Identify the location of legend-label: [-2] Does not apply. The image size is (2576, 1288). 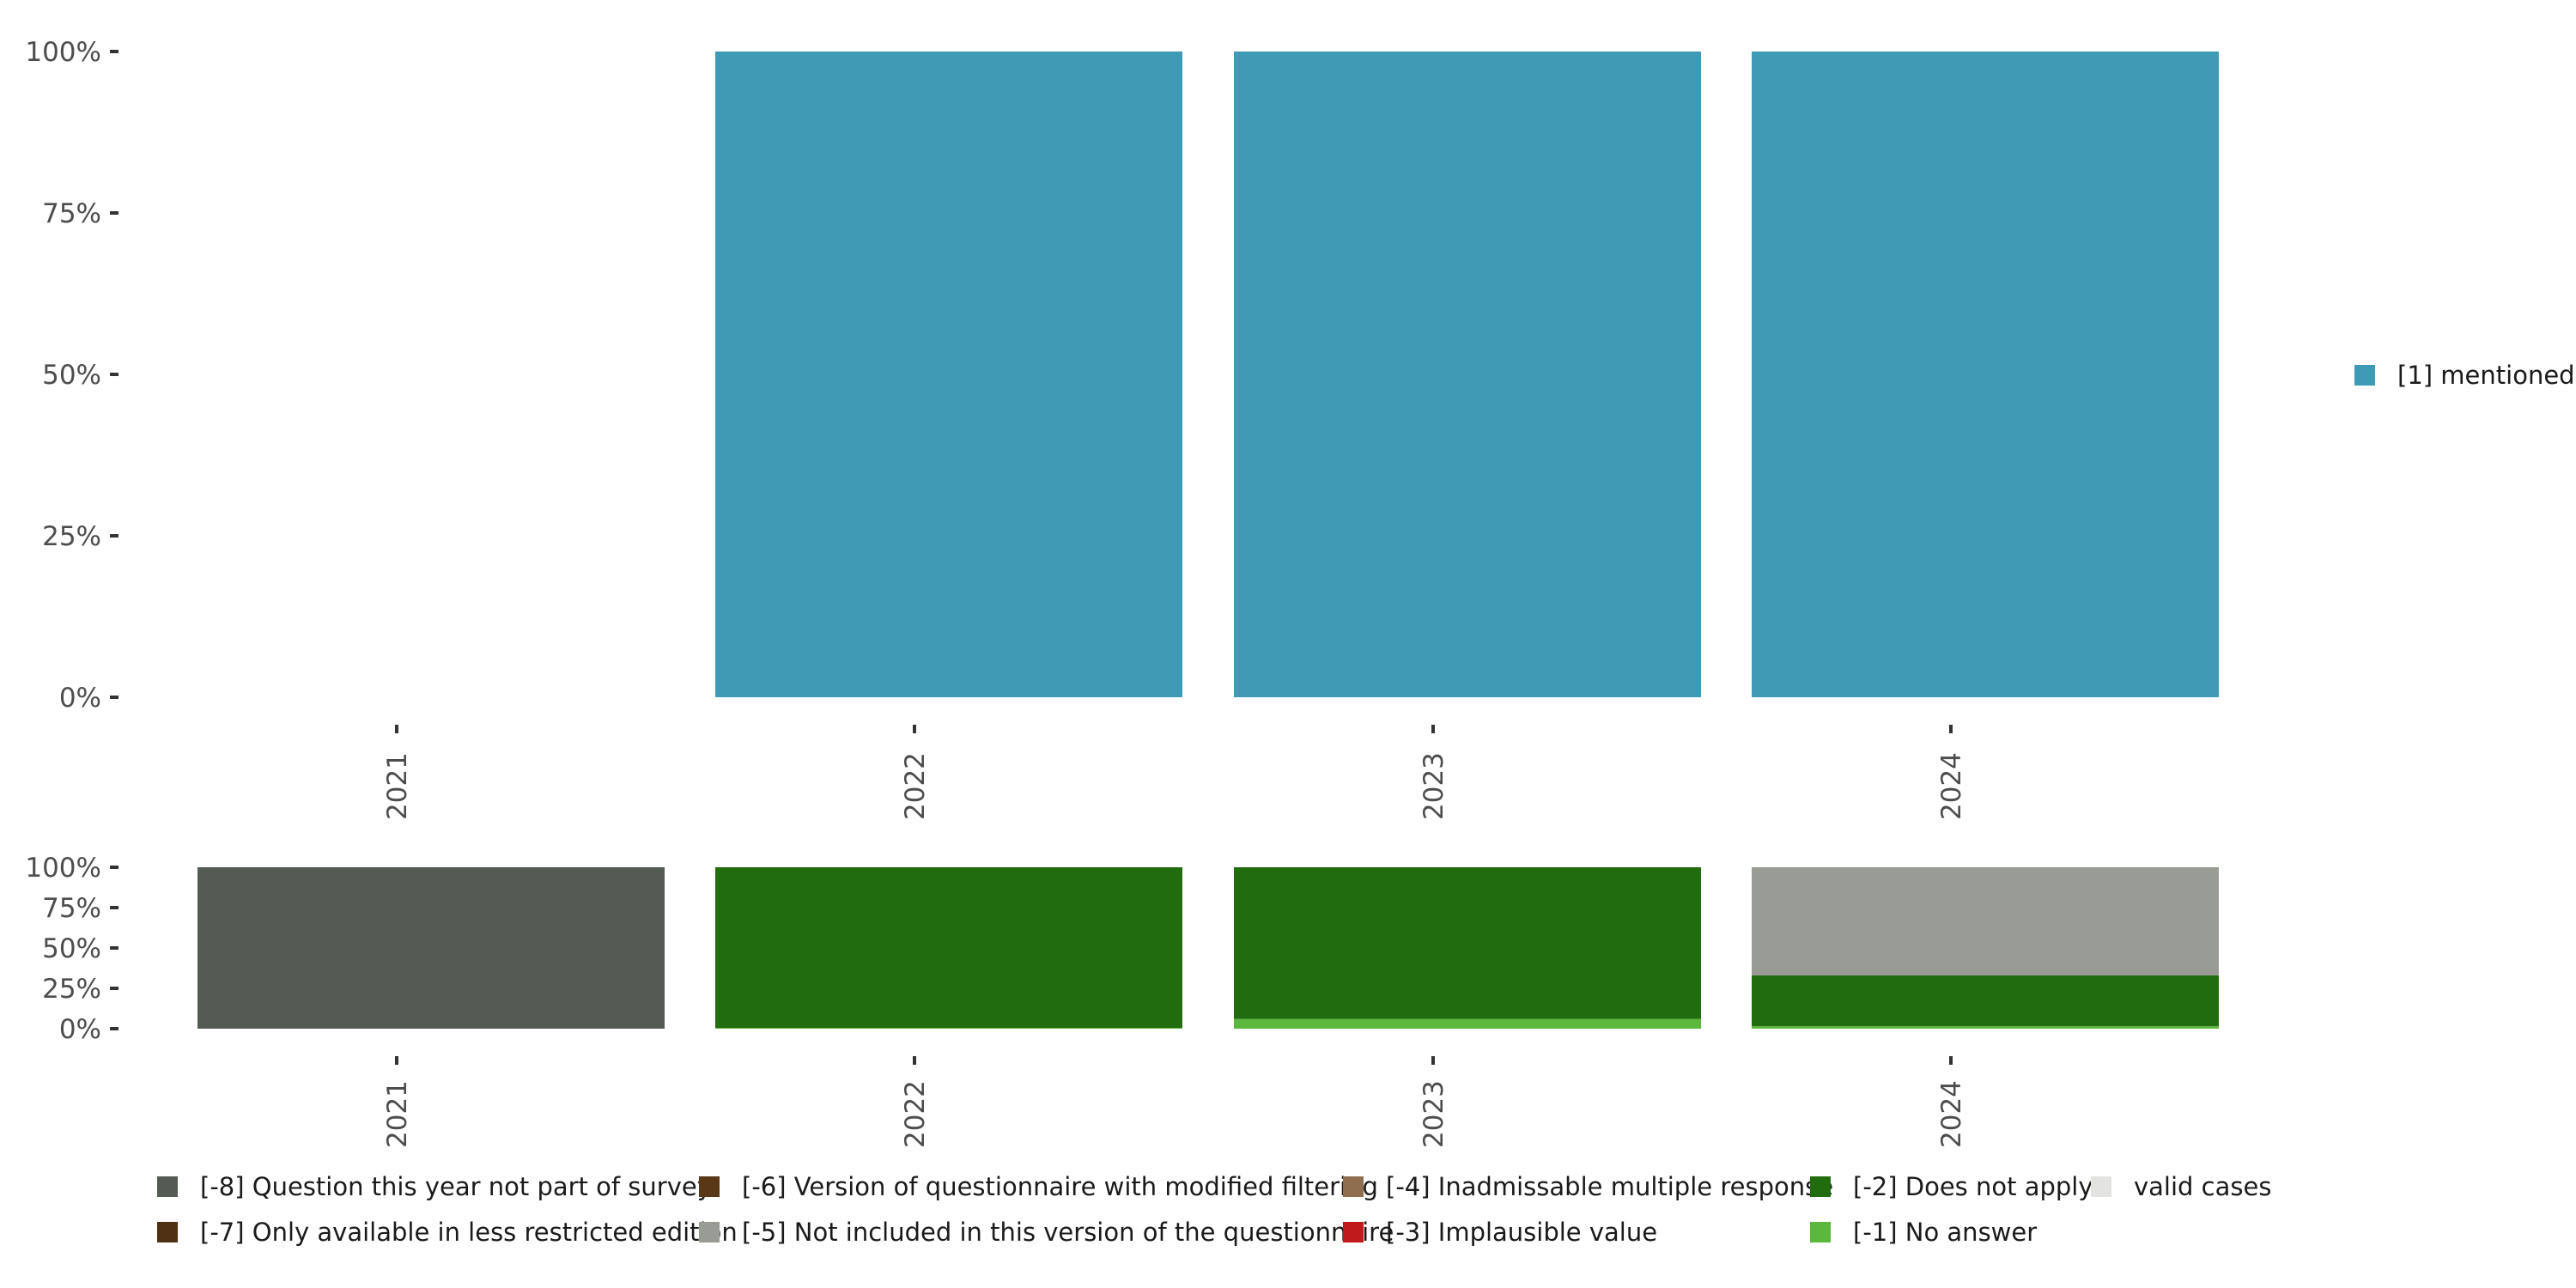
(1973, 1186).